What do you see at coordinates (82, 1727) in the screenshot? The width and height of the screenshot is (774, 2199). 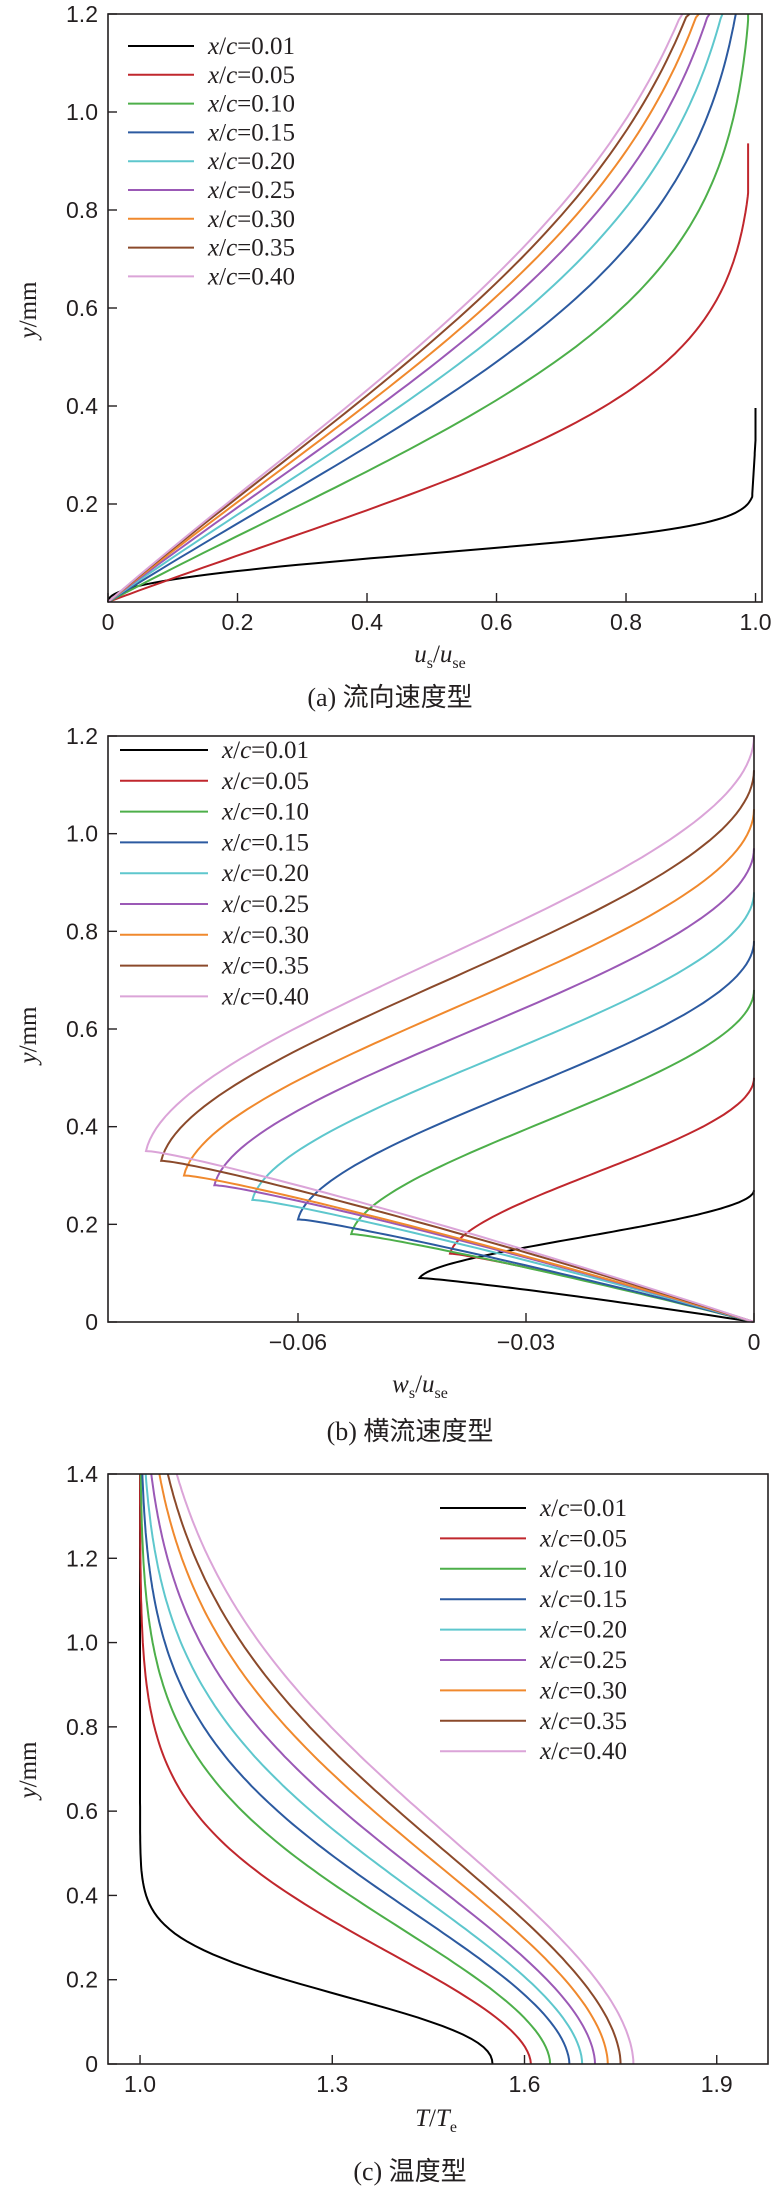 I see `panel-c-y-tick-label: 0.8` at bounding box center [82, 1727].